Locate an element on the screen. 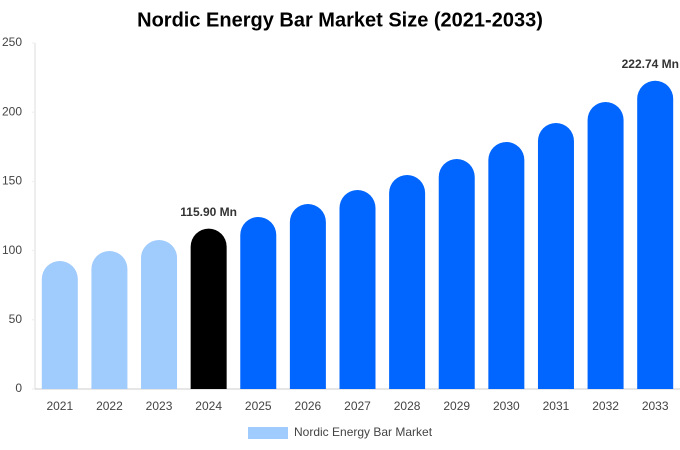  data-label: 115.90 Mn is located at coordinates (208, 212).